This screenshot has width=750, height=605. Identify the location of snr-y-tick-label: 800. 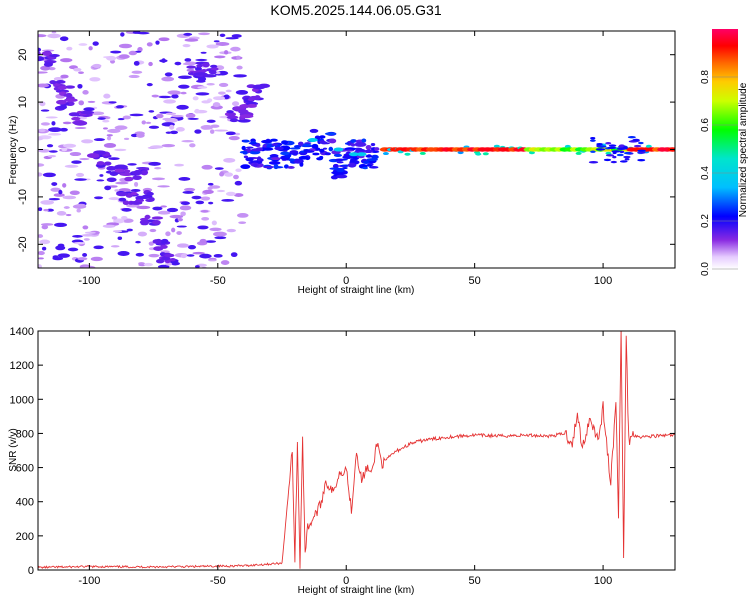
(25, 434).